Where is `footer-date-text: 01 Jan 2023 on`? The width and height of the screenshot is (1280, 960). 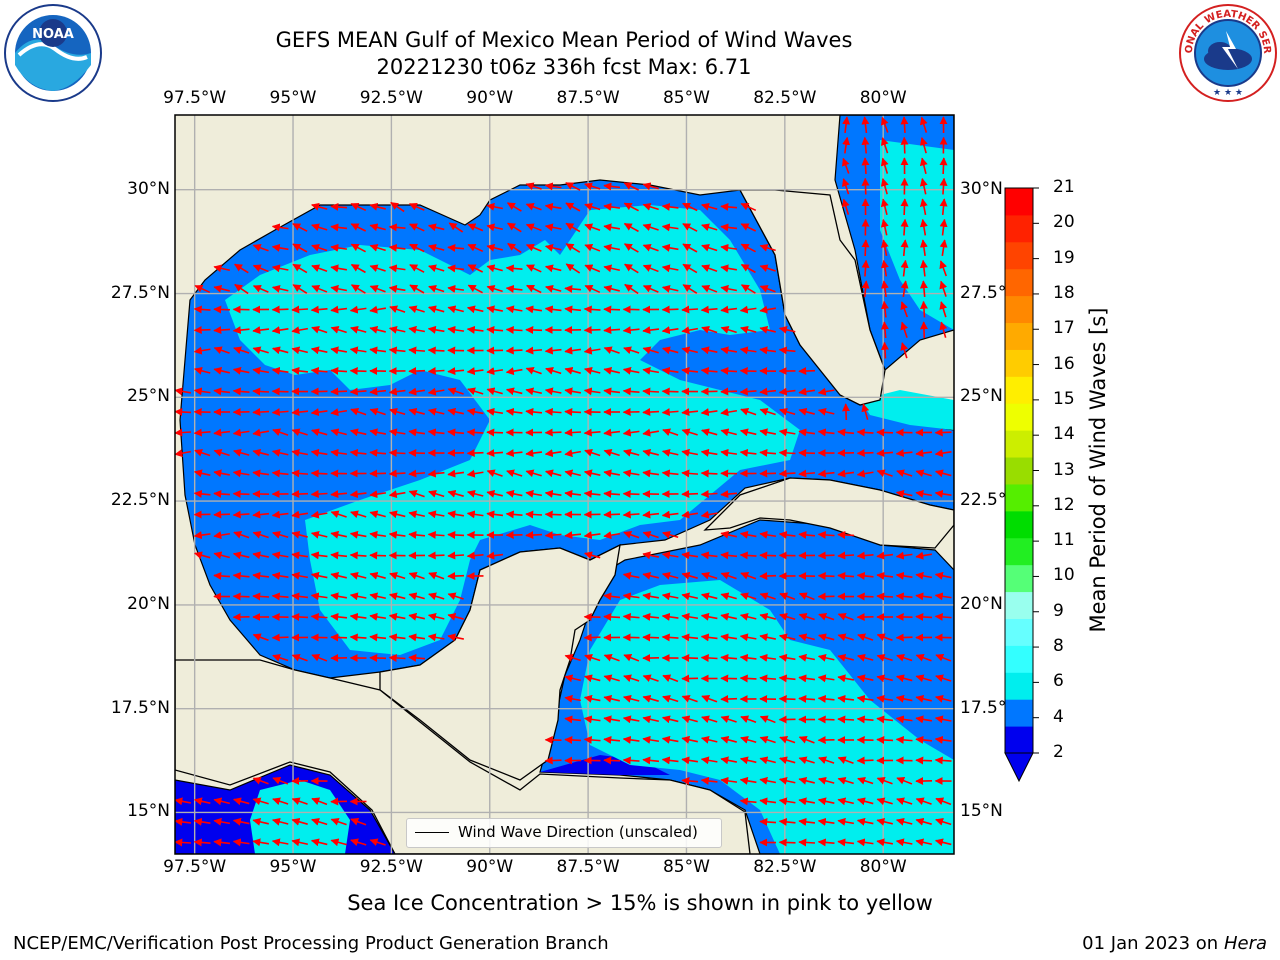
footer-date-text: 01 Jan 2023 on is located at coordinates (1153, 943).